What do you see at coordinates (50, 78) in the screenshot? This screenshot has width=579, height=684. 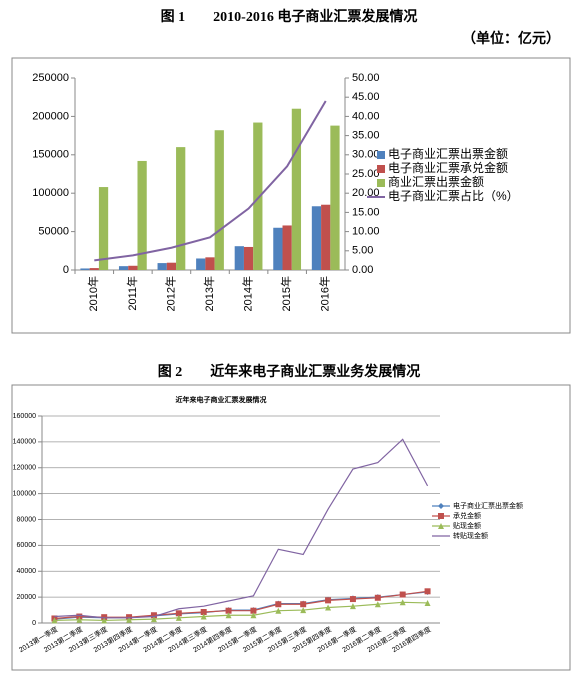 I see `y-tick-label: 250000` at bounding box center [50, 78].